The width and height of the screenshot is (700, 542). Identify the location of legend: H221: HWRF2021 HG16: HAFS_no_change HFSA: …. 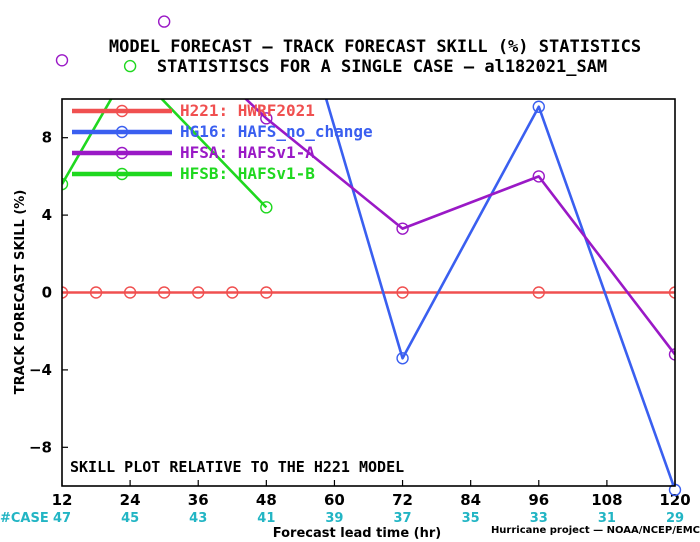
(222, 142).